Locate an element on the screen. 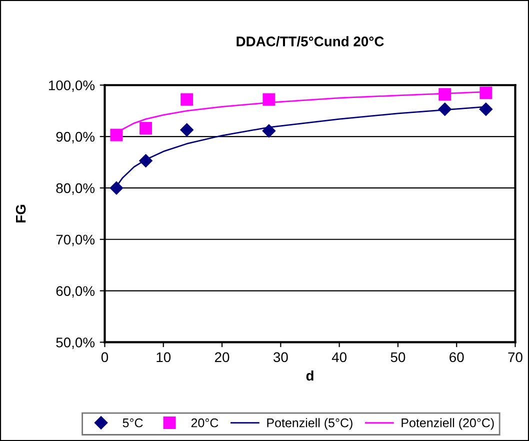  x-tick-label: 0 is located at coordinates (104, 357).